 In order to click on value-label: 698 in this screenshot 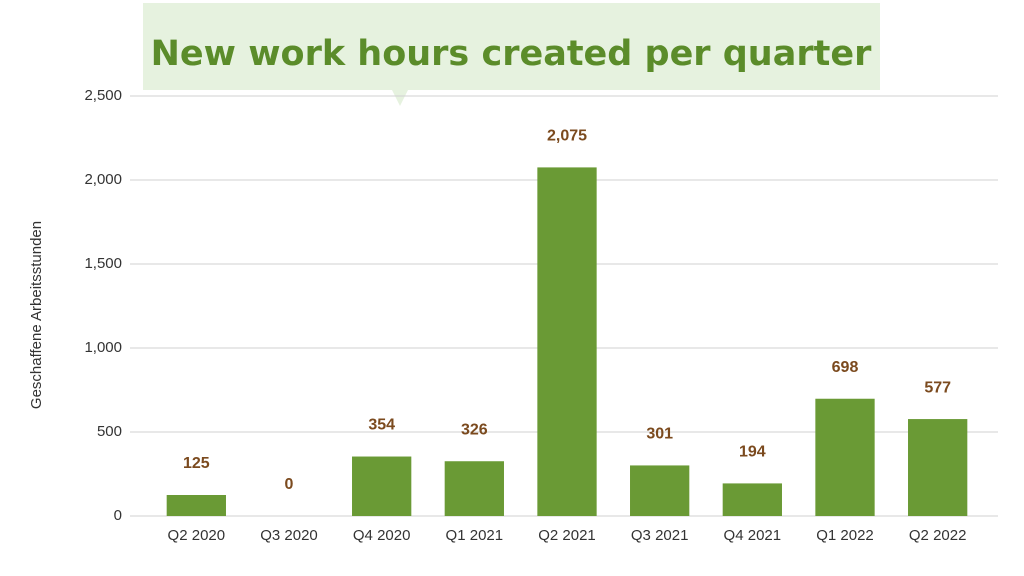, I will do `click(845, 367)`.